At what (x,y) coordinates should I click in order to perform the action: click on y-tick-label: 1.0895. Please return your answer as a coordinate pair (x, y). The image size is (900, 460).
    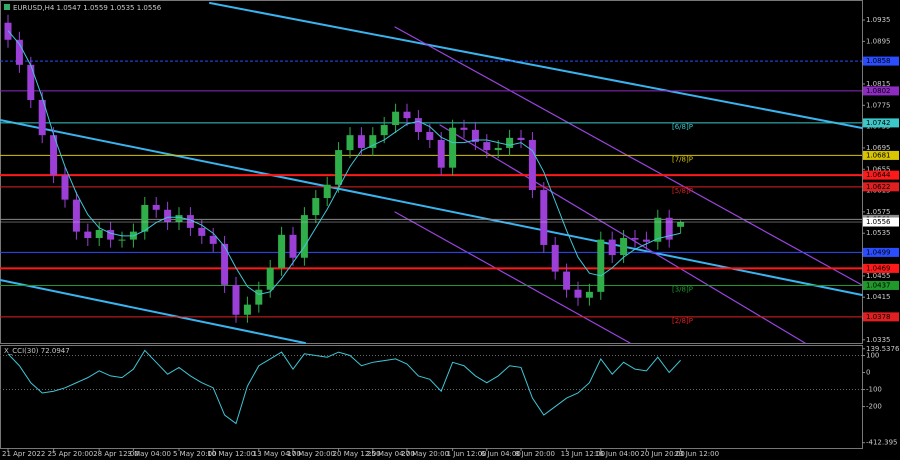
    Looking at the image, I should click on (878, 41).